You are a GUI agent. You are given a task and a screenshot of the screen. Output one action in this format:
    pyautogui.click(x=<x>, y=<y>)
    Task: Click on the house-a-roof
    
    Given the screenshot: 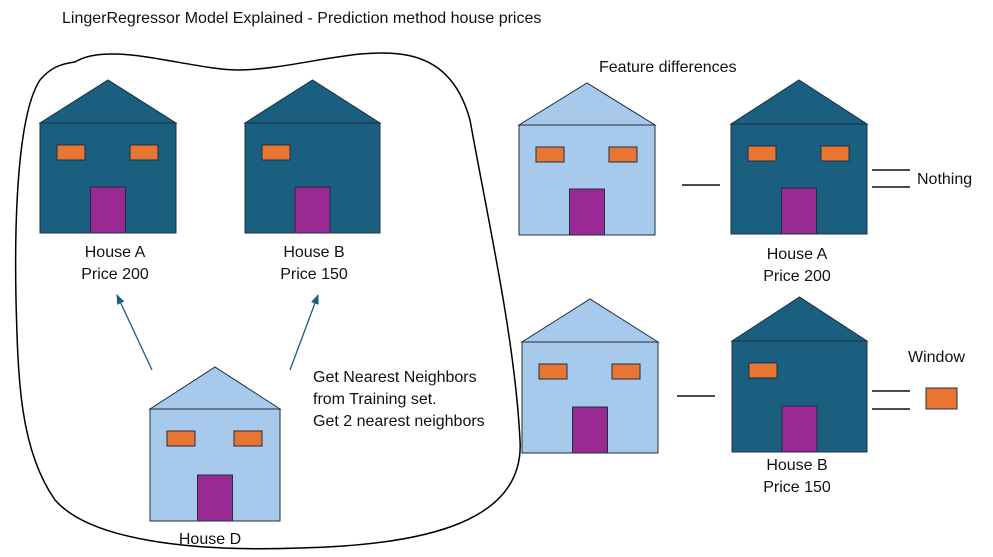 What is the action you would take?
    pyautogui.click(x=108, y=101)
    